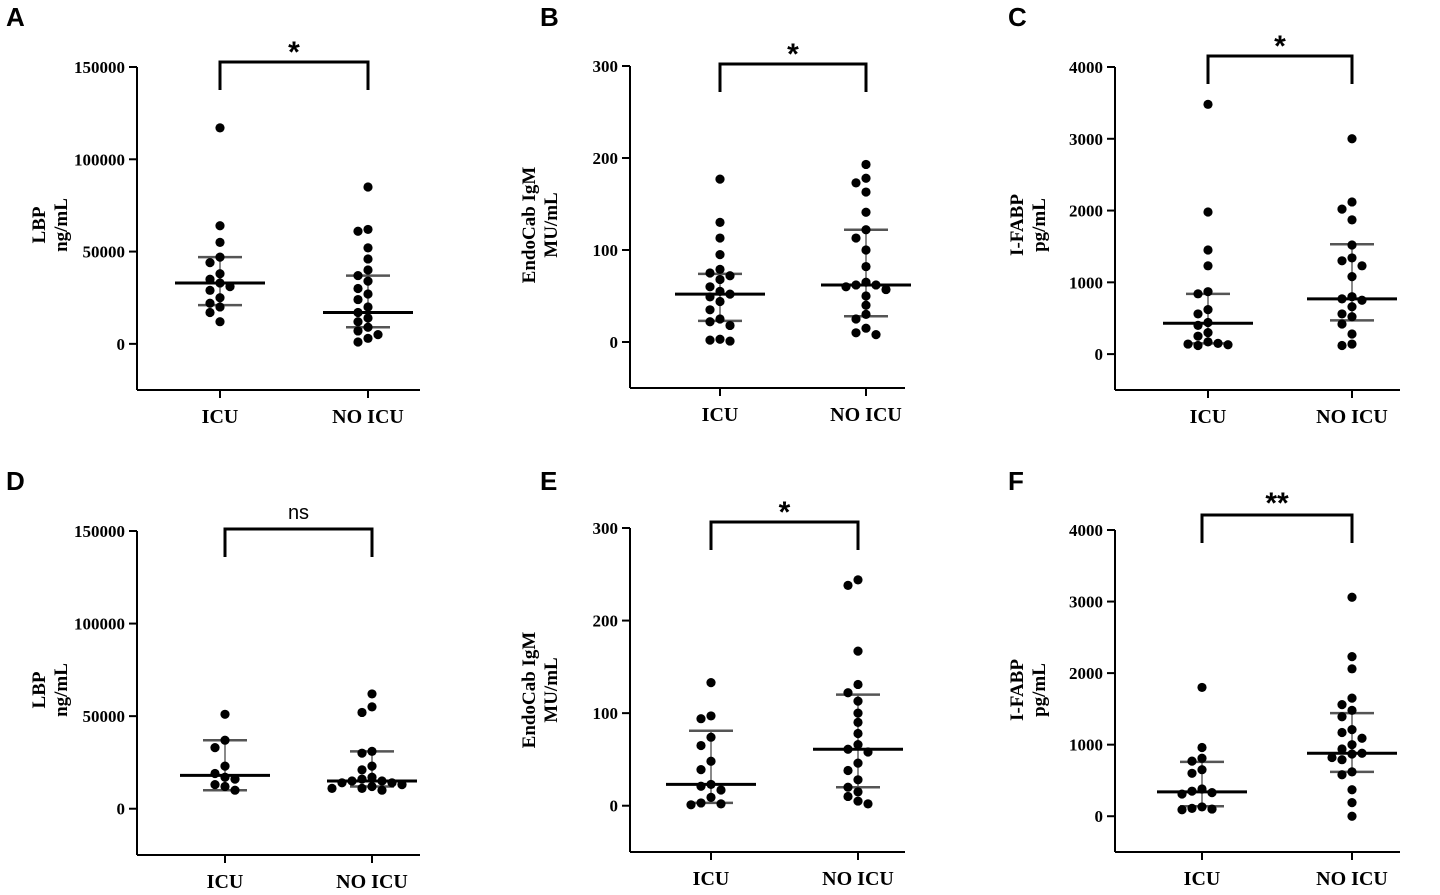  I want to click on y-tick-label: 200, so click(606, 621).